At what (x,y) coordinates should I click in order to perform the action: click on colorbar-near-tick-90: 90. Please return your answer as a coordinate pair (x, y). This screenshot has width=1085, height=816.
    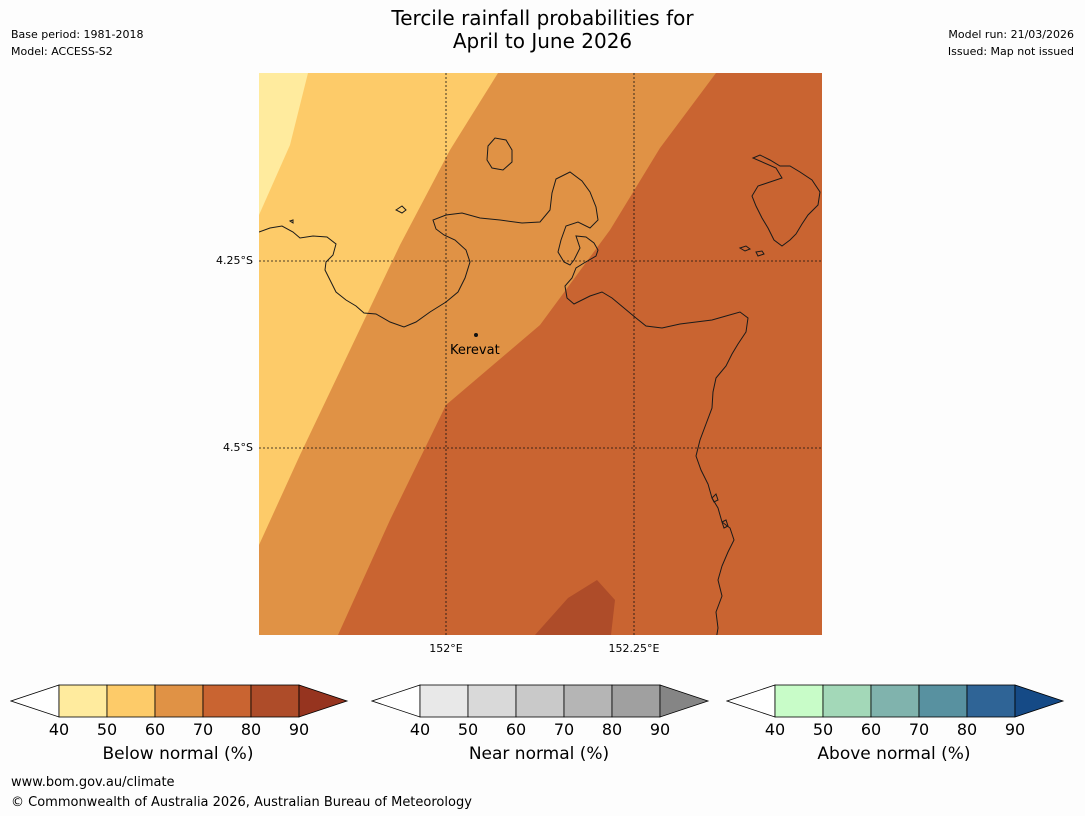
    Looking at the image, I should click on (660, 729).